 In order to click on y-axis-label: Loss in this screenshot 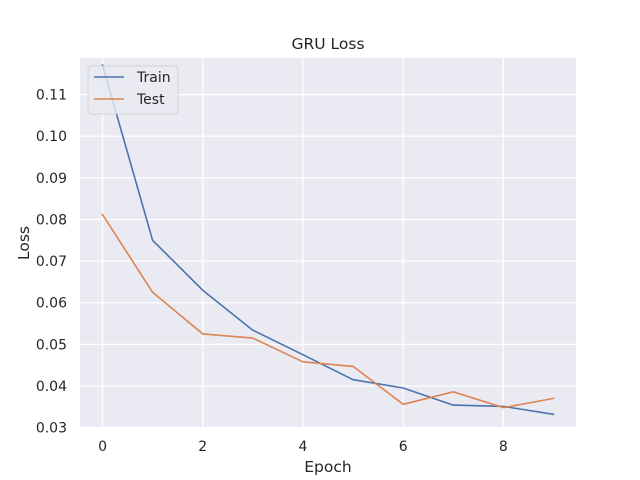, I will do `click(24, 243)`.